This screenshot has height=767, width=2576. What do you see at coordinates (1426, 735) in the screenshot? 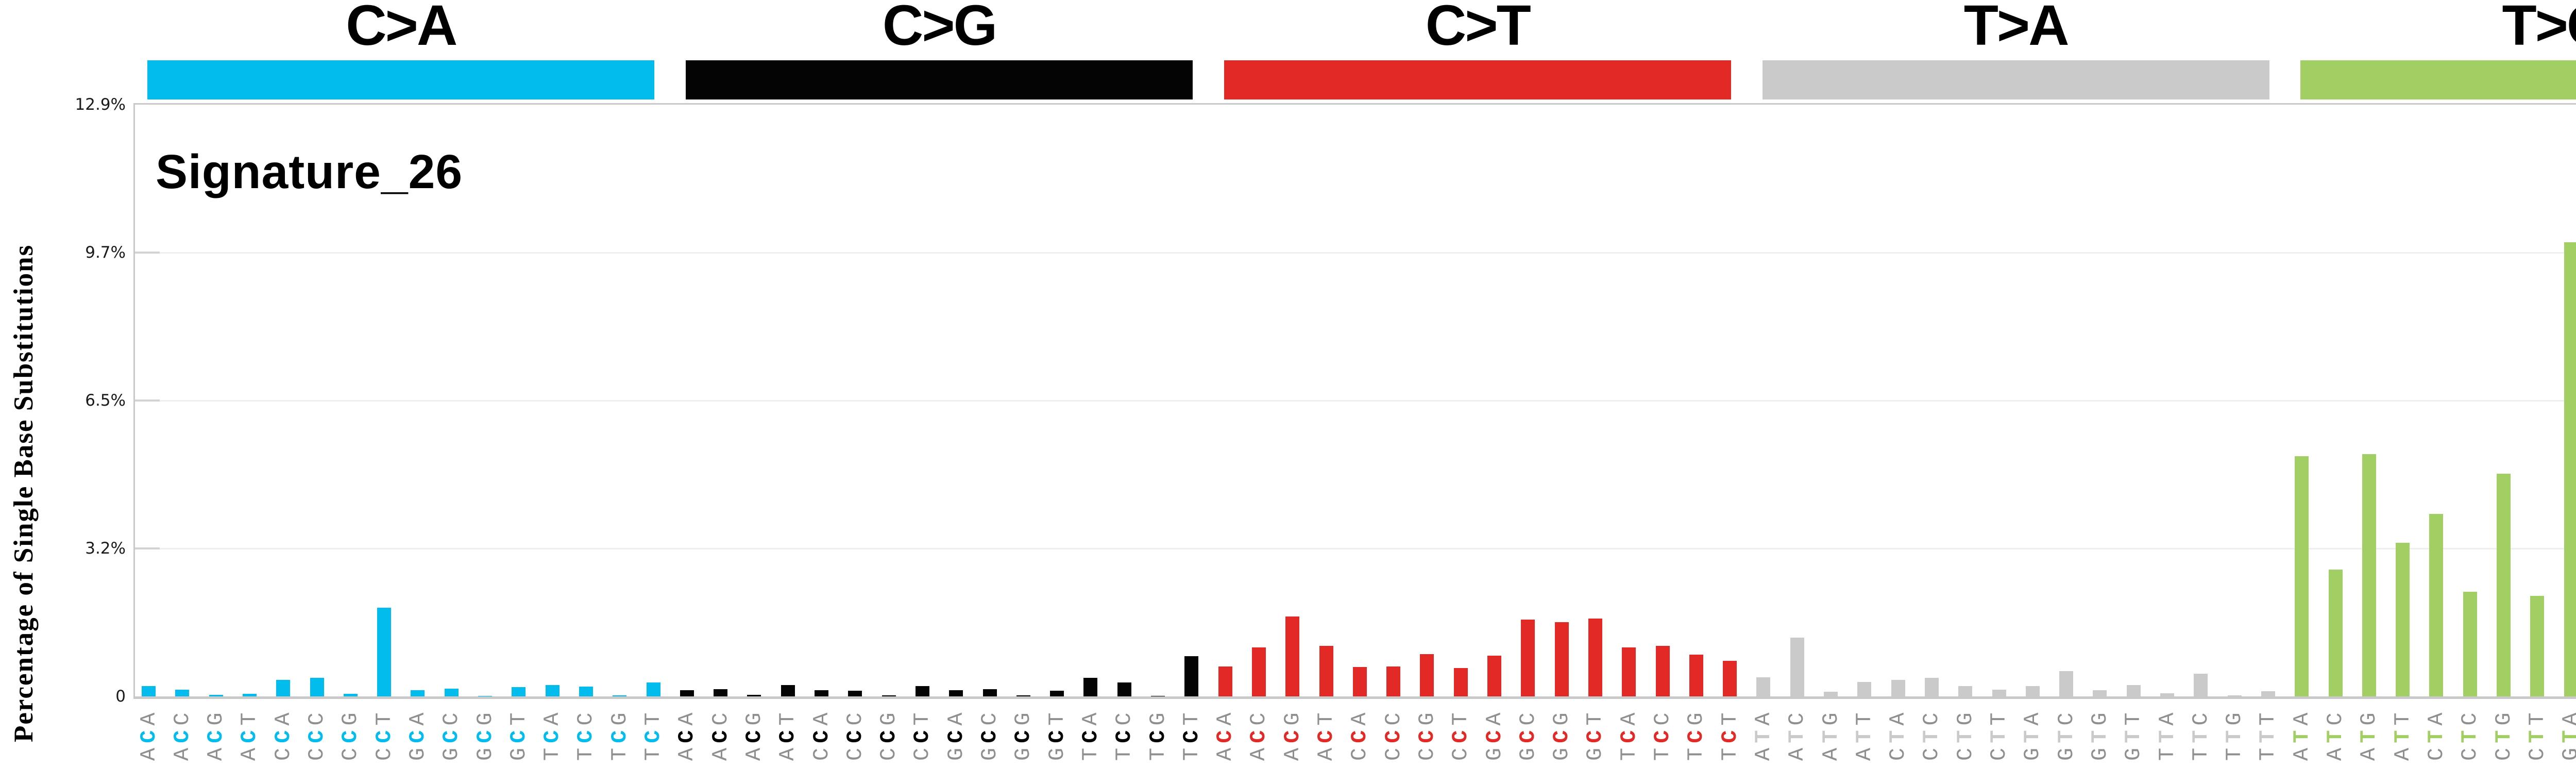
I see `x-label-C>T-CCG: CCG` at bounding box center [1426, 735].